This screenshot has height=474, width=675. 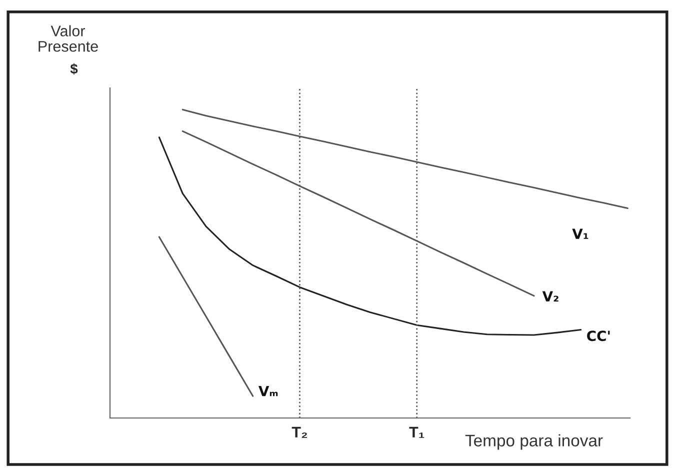 I want to click on text: V₁, so click(x=580, y=233).